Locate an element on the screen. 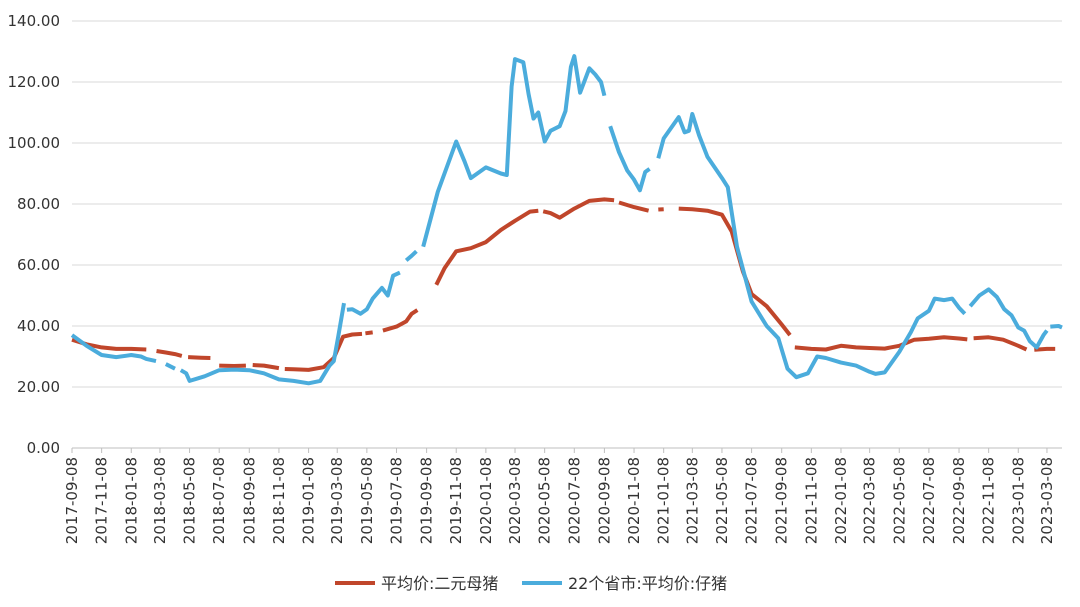 This screenshot has height=607, width=1080. y-tick-label: 60.00 is located at coordinates (38, 265).